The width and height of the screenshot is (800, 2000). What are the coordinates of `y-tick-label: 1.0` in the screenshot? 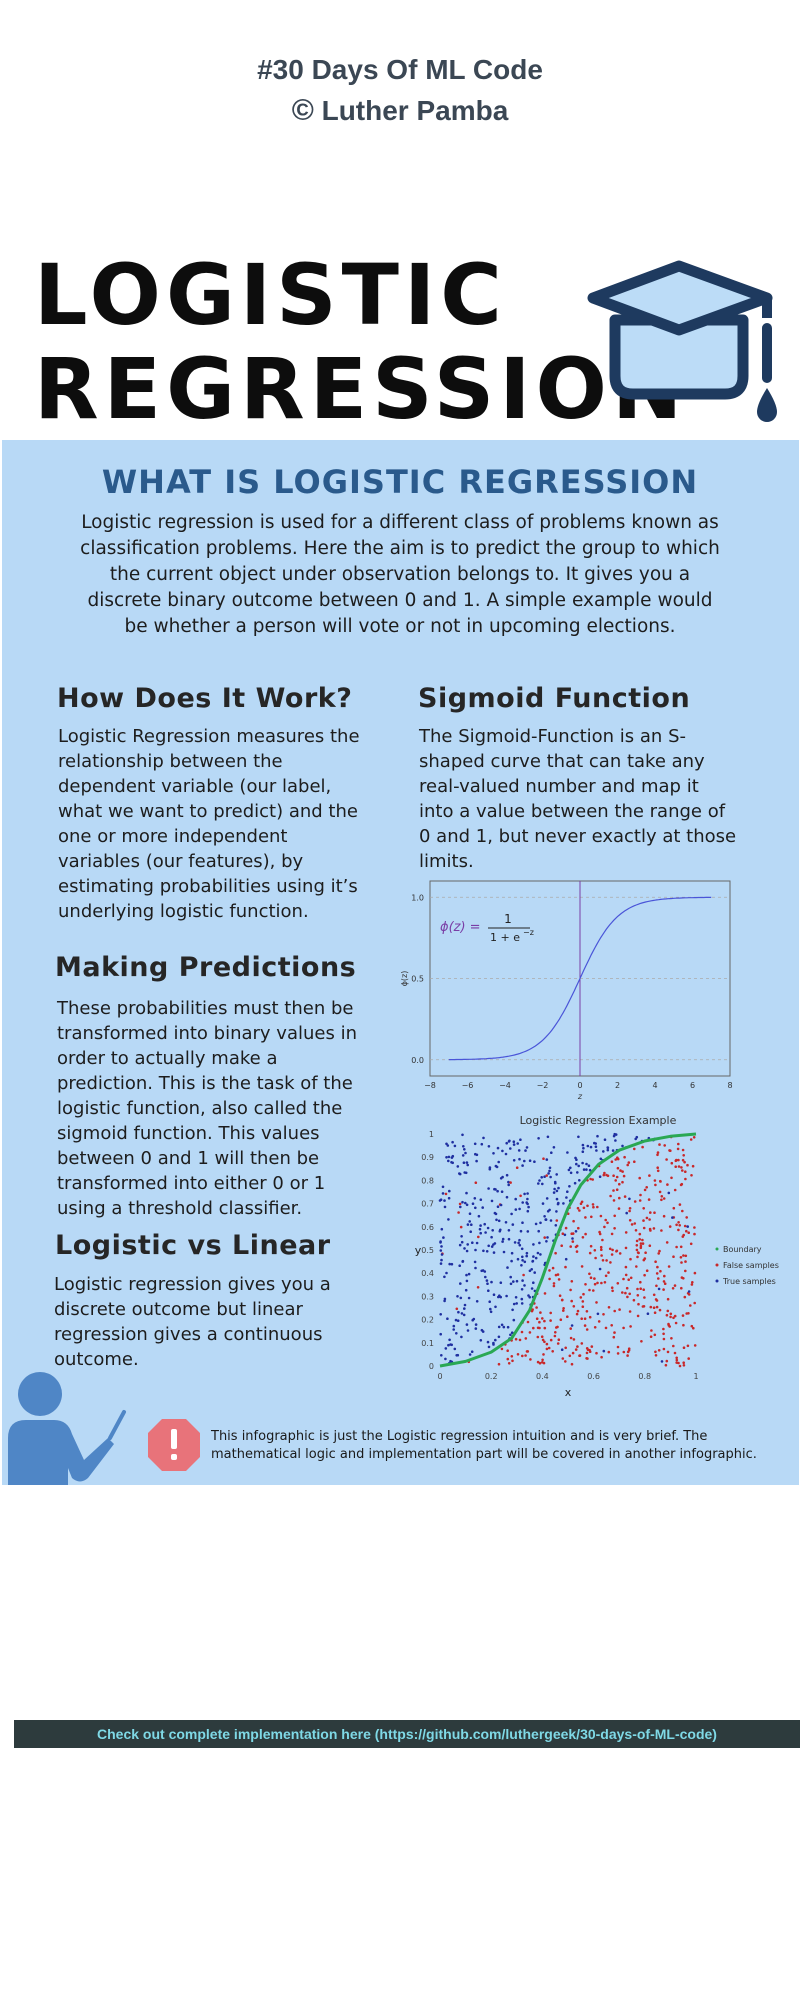 It's located at (417, 897).